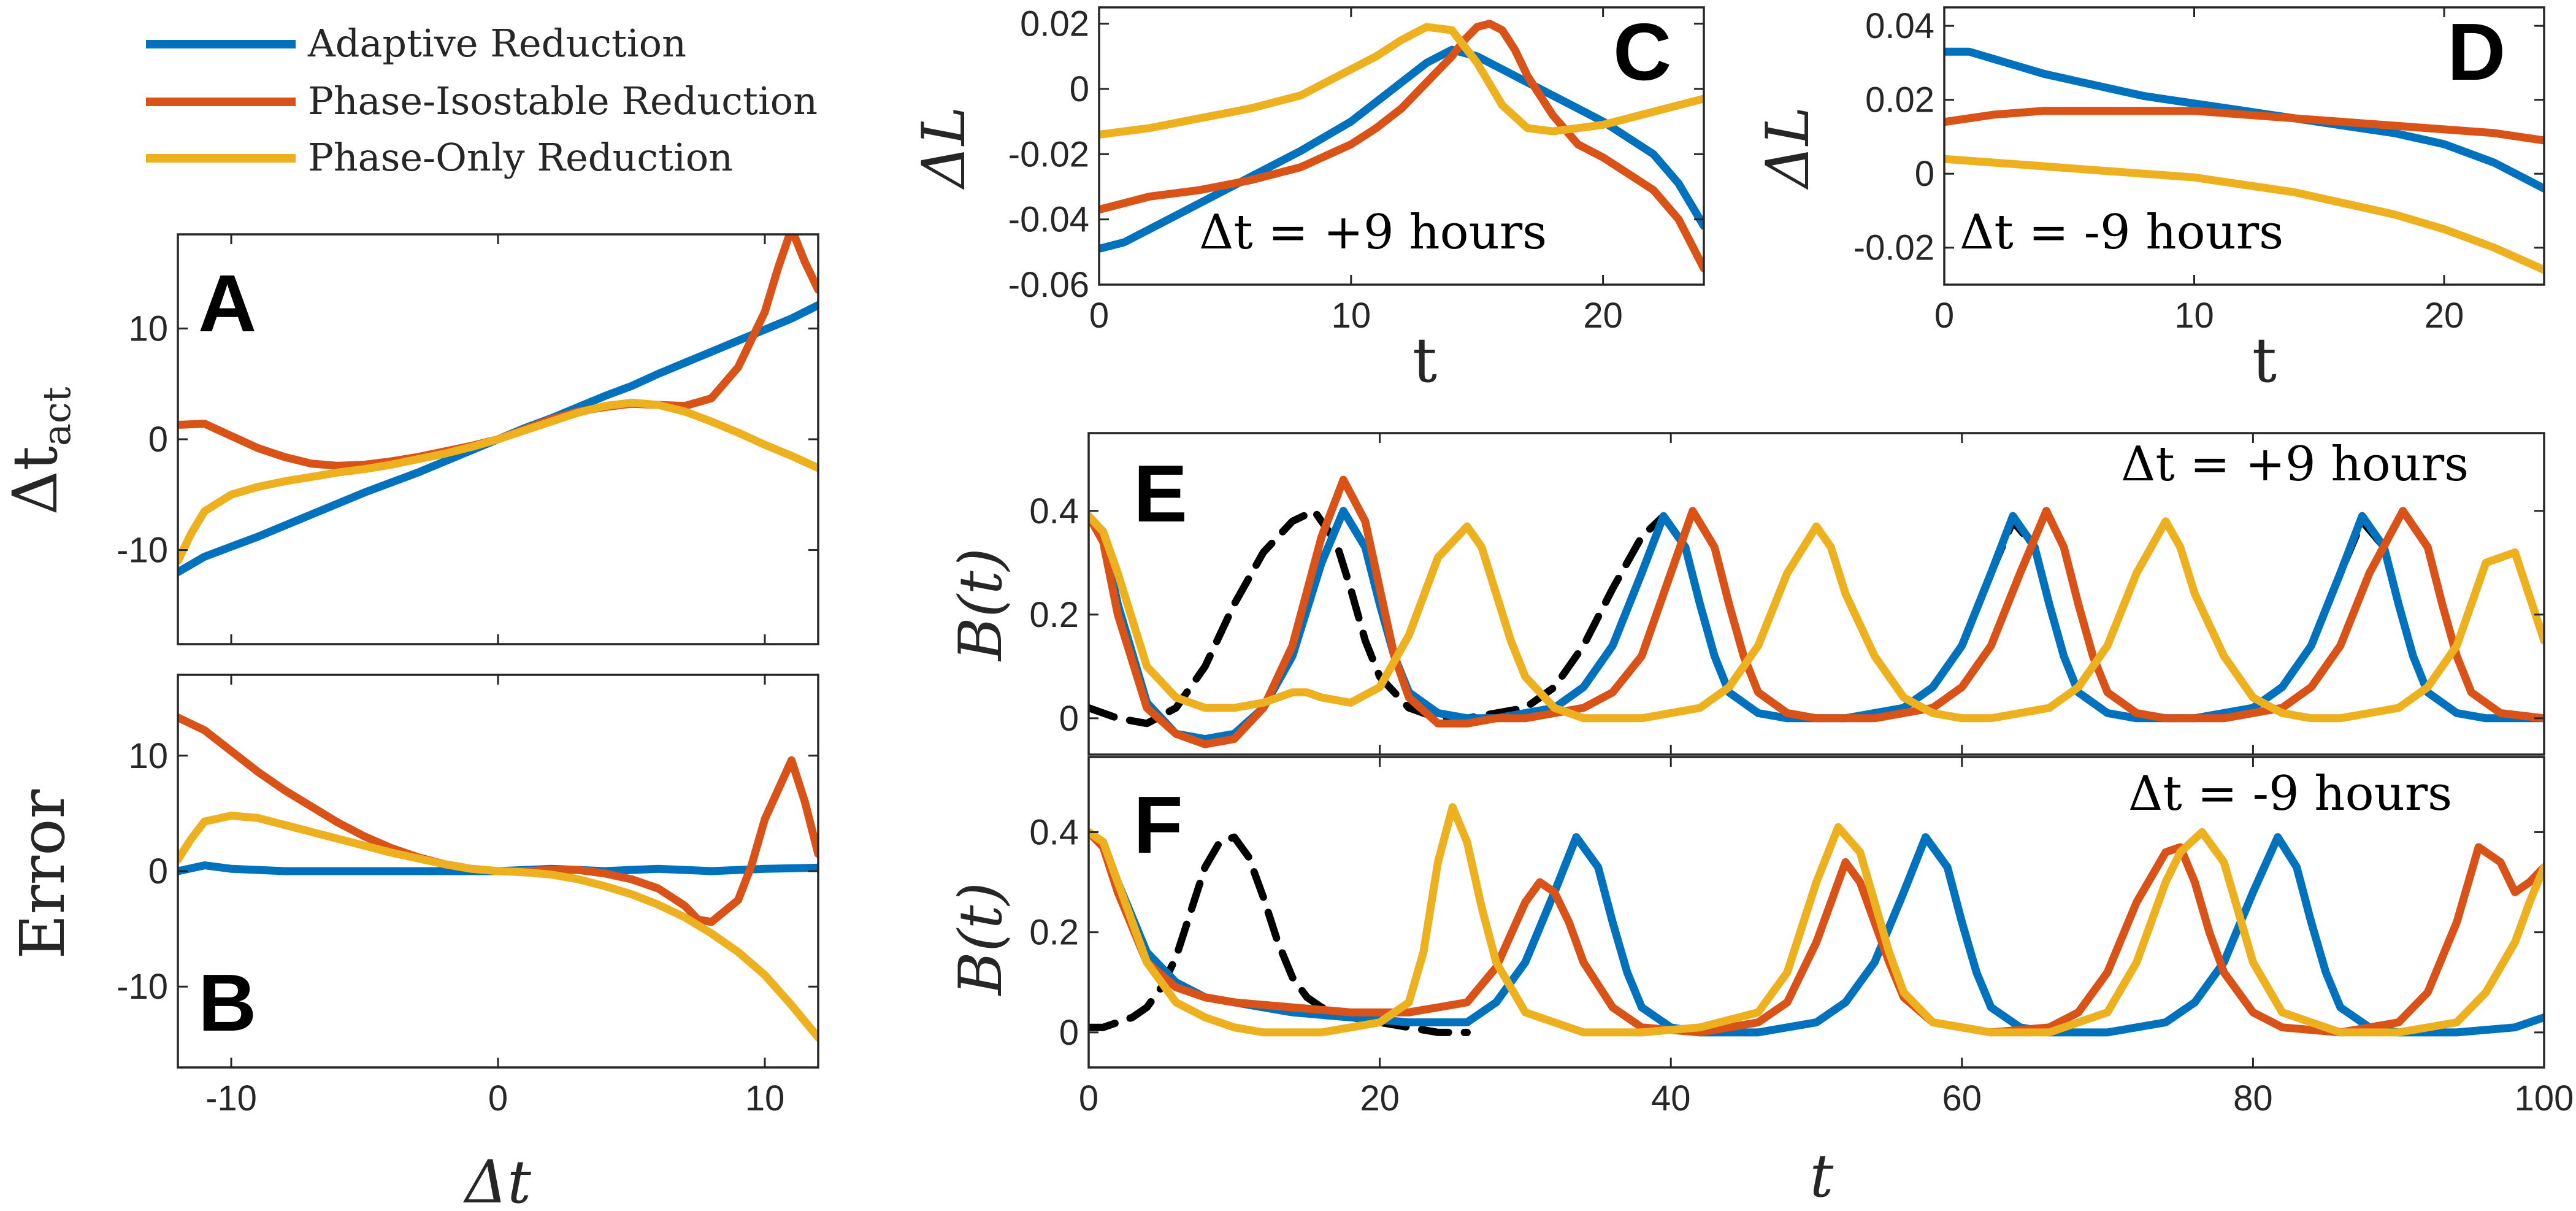  What do you see at coordinates (1079, 89) in the screenshot?
I see `ytick-label-c: 0` at bounding box center [1079, 89].